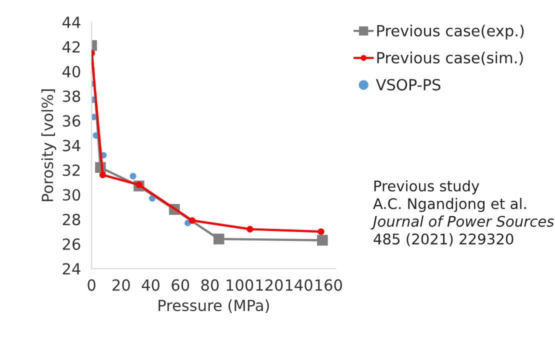 This screenshot has width=555, height=340. What do you see at coordinates (48, 145) in the screenshot?
I see `y-axis-title: Porosity [vol%]` at bounding box center [48, 145].